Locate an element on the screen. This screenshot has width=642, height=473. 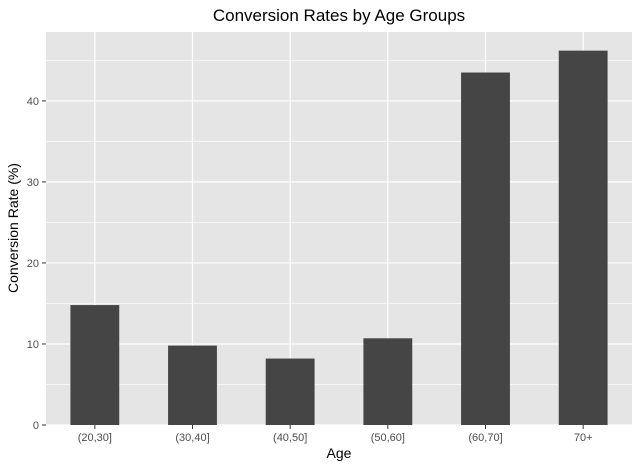
x-axis-title: Age is located at coordinates (339, 453).